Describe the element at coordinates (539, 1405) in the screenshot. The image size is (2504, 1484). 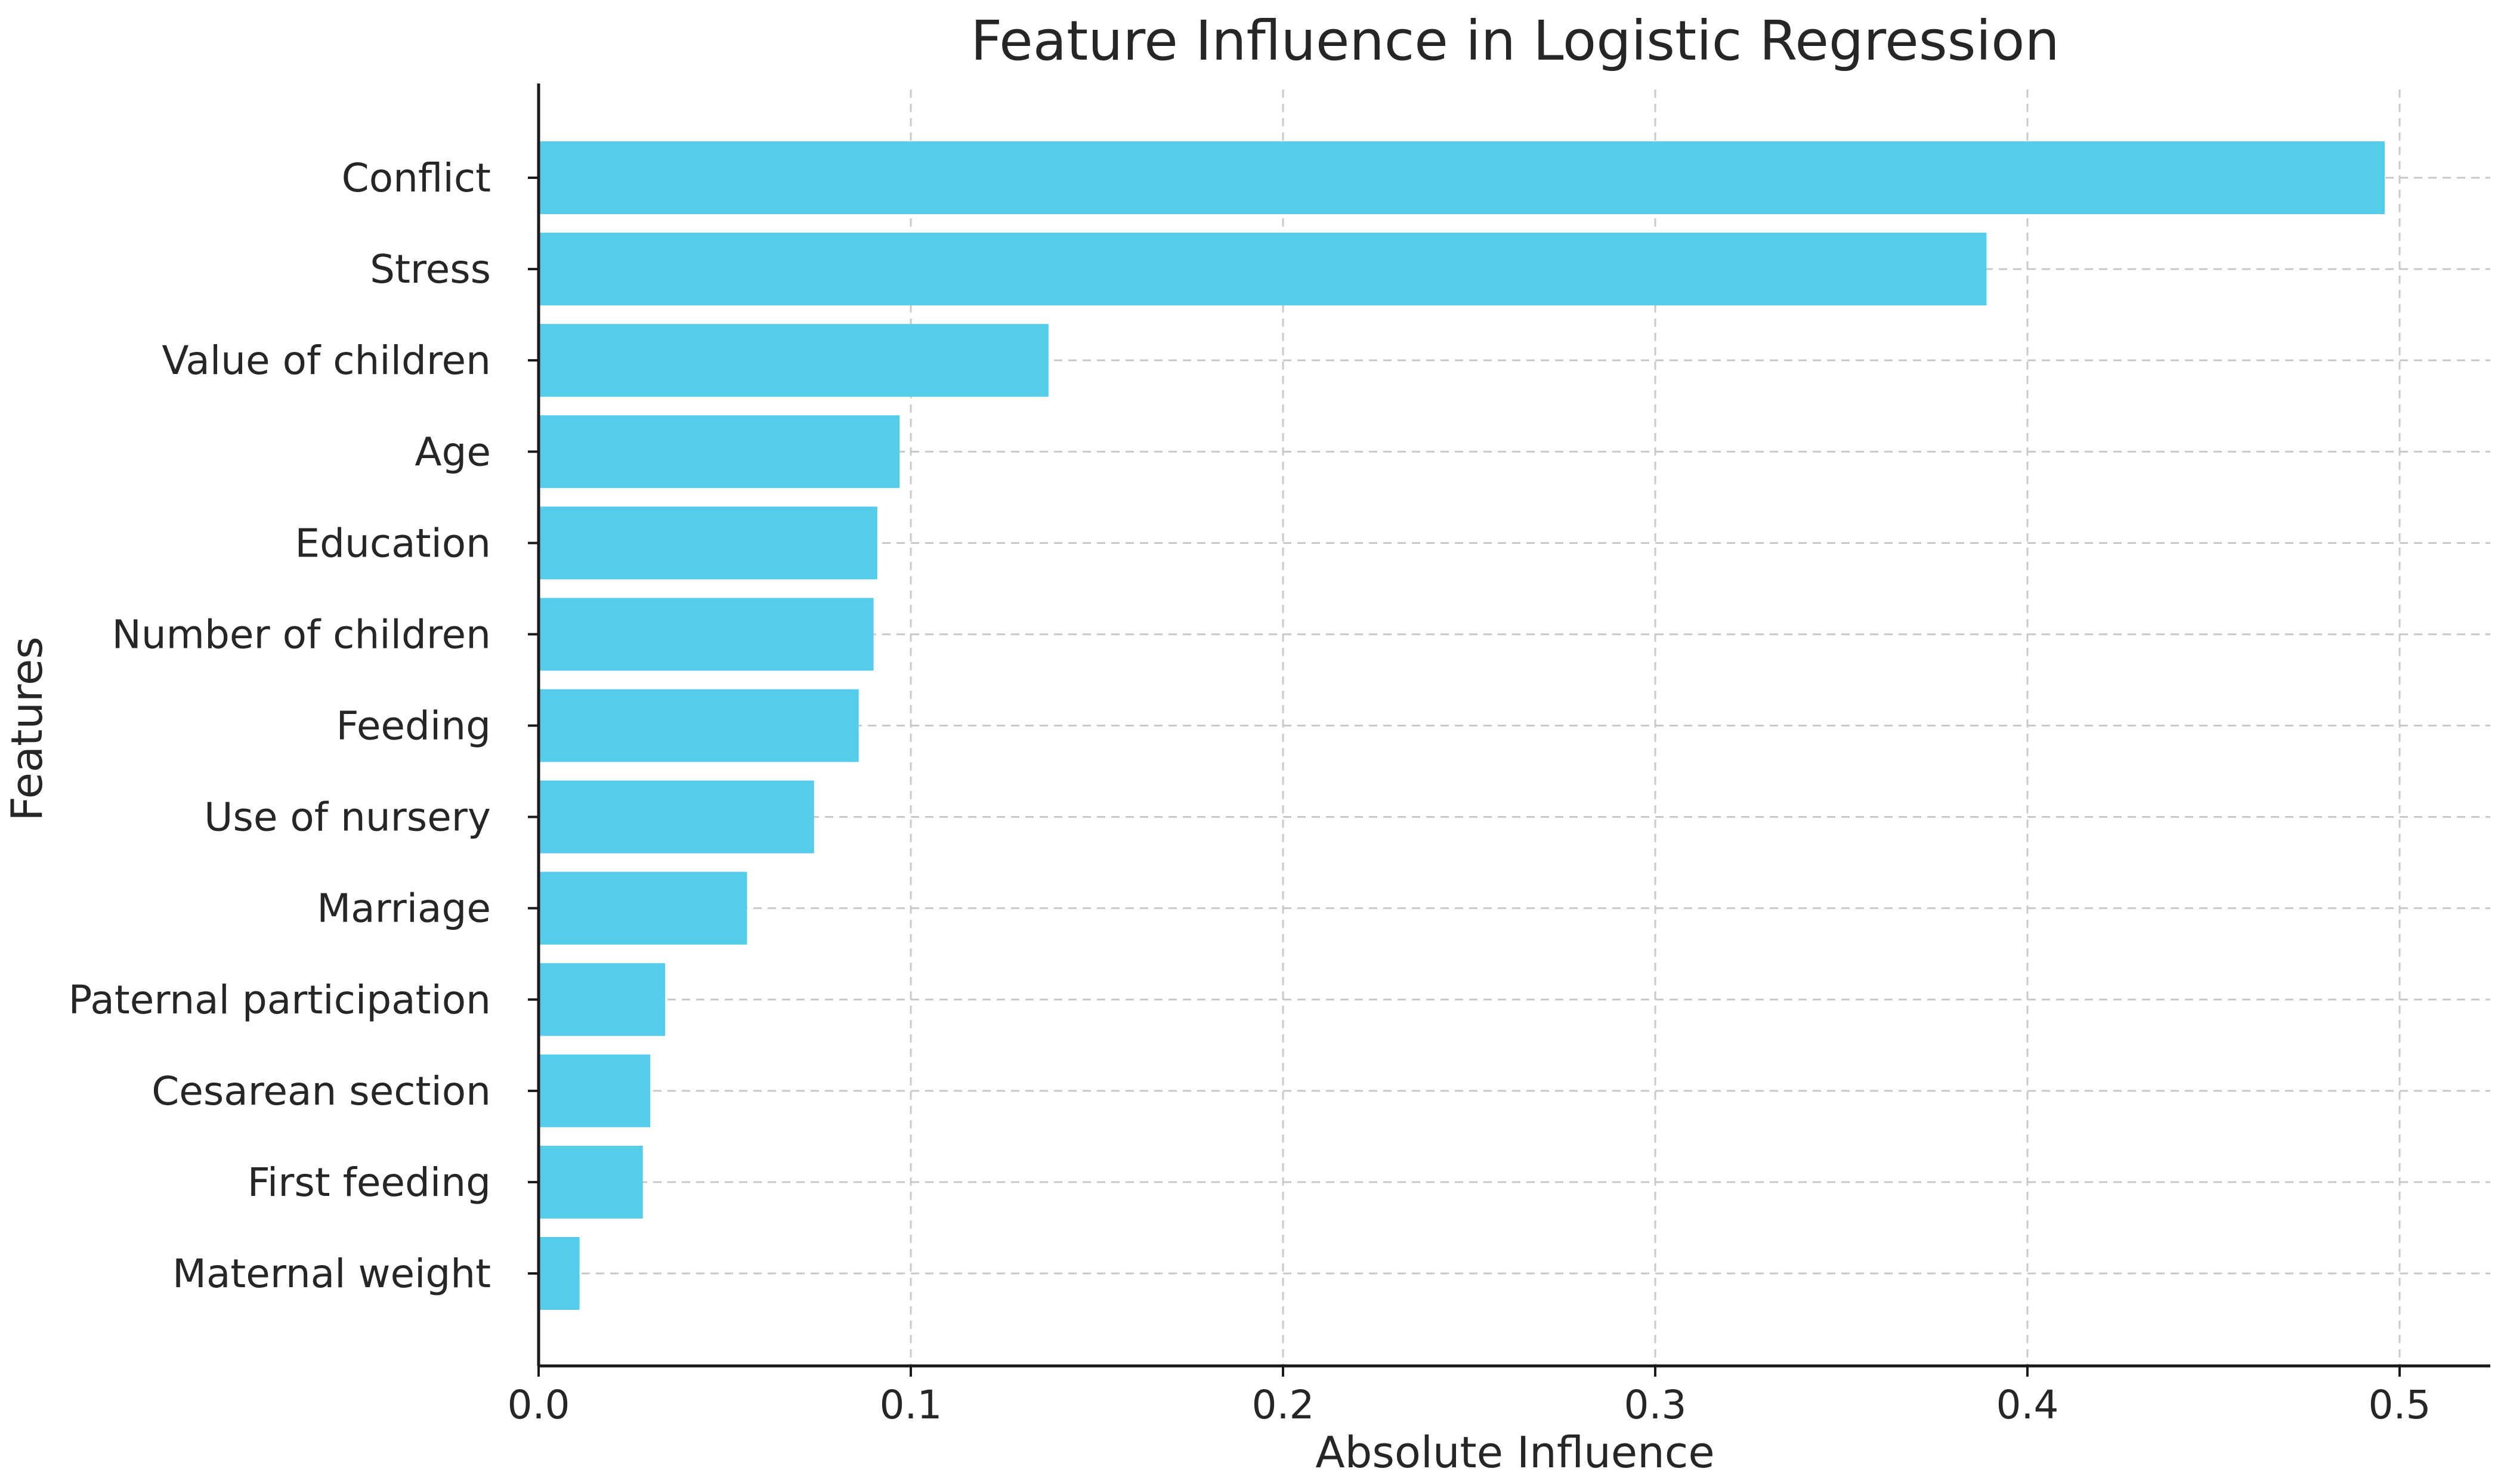
I see `x-tick-label: 0.0` at that location.